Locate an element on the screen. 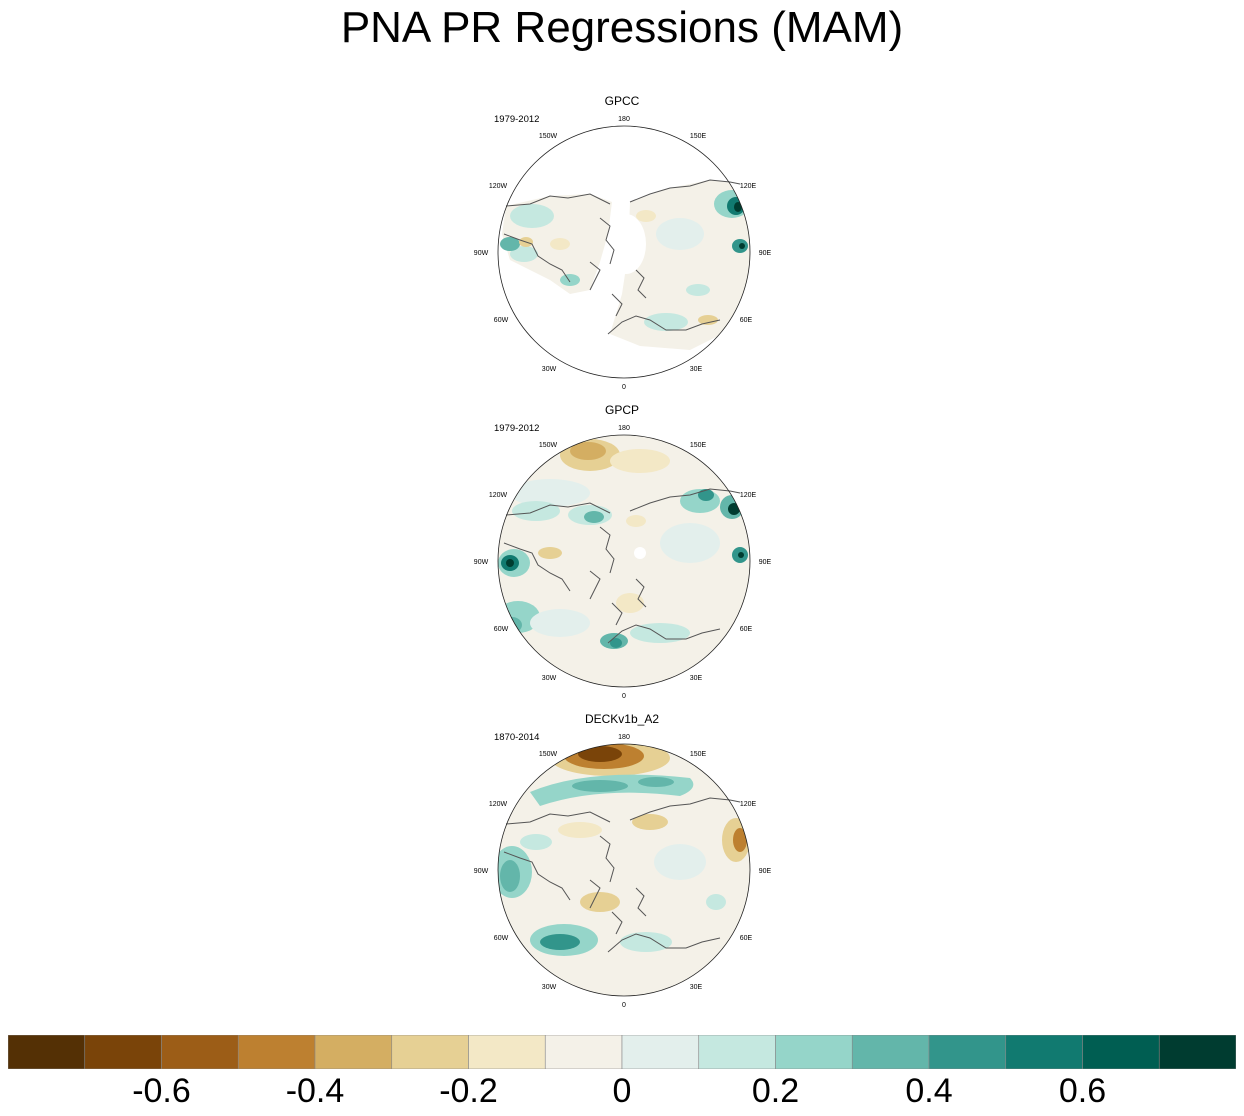 This screenshot has width=1244, height=1116. map-panel-gpcc: GPCC 1979-2012 is located at coordinates (622, 244).